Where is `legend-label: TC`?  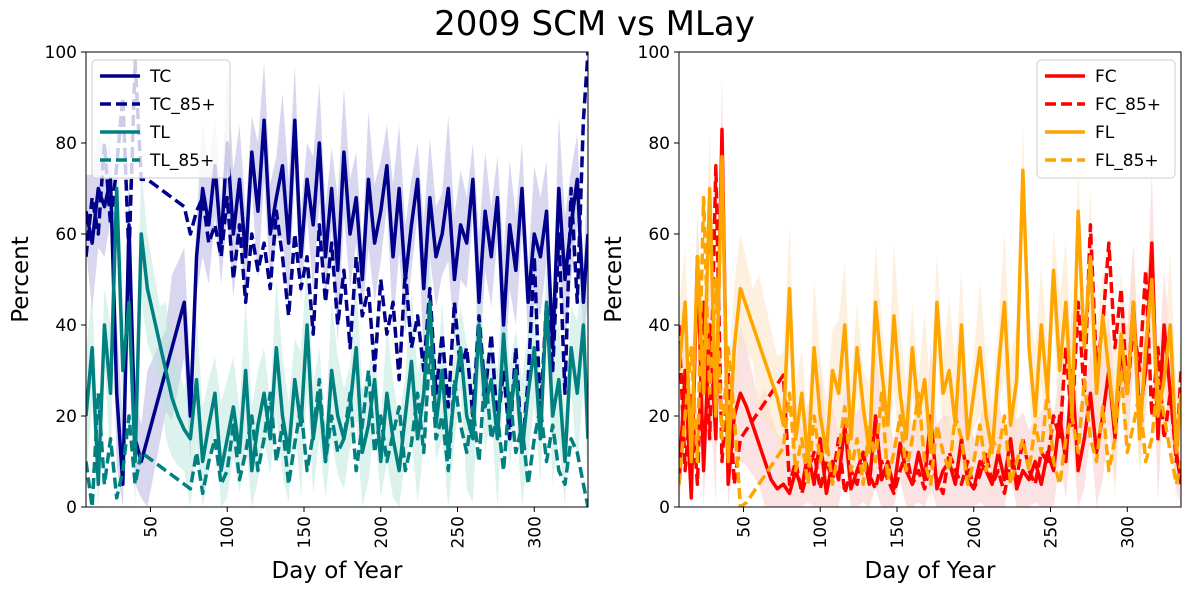
legend-label: TC is located at coordinates (160, 77).